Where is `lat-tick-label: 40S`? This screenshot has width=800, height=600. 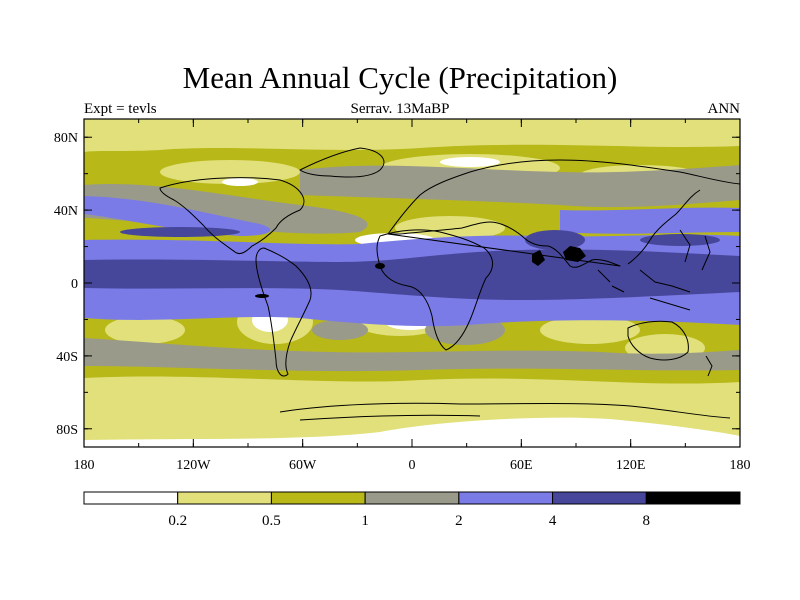
lat-tick-label: 40S is located at coordinates (67, 357).